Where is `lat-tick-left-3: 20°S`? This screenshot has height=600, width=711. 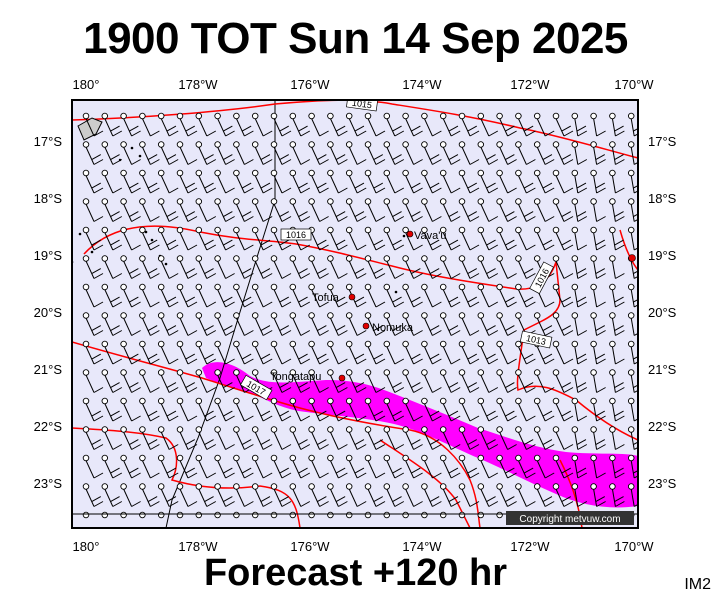 lat-tick-left-3: 20°S is located at coordinates (48, 312).